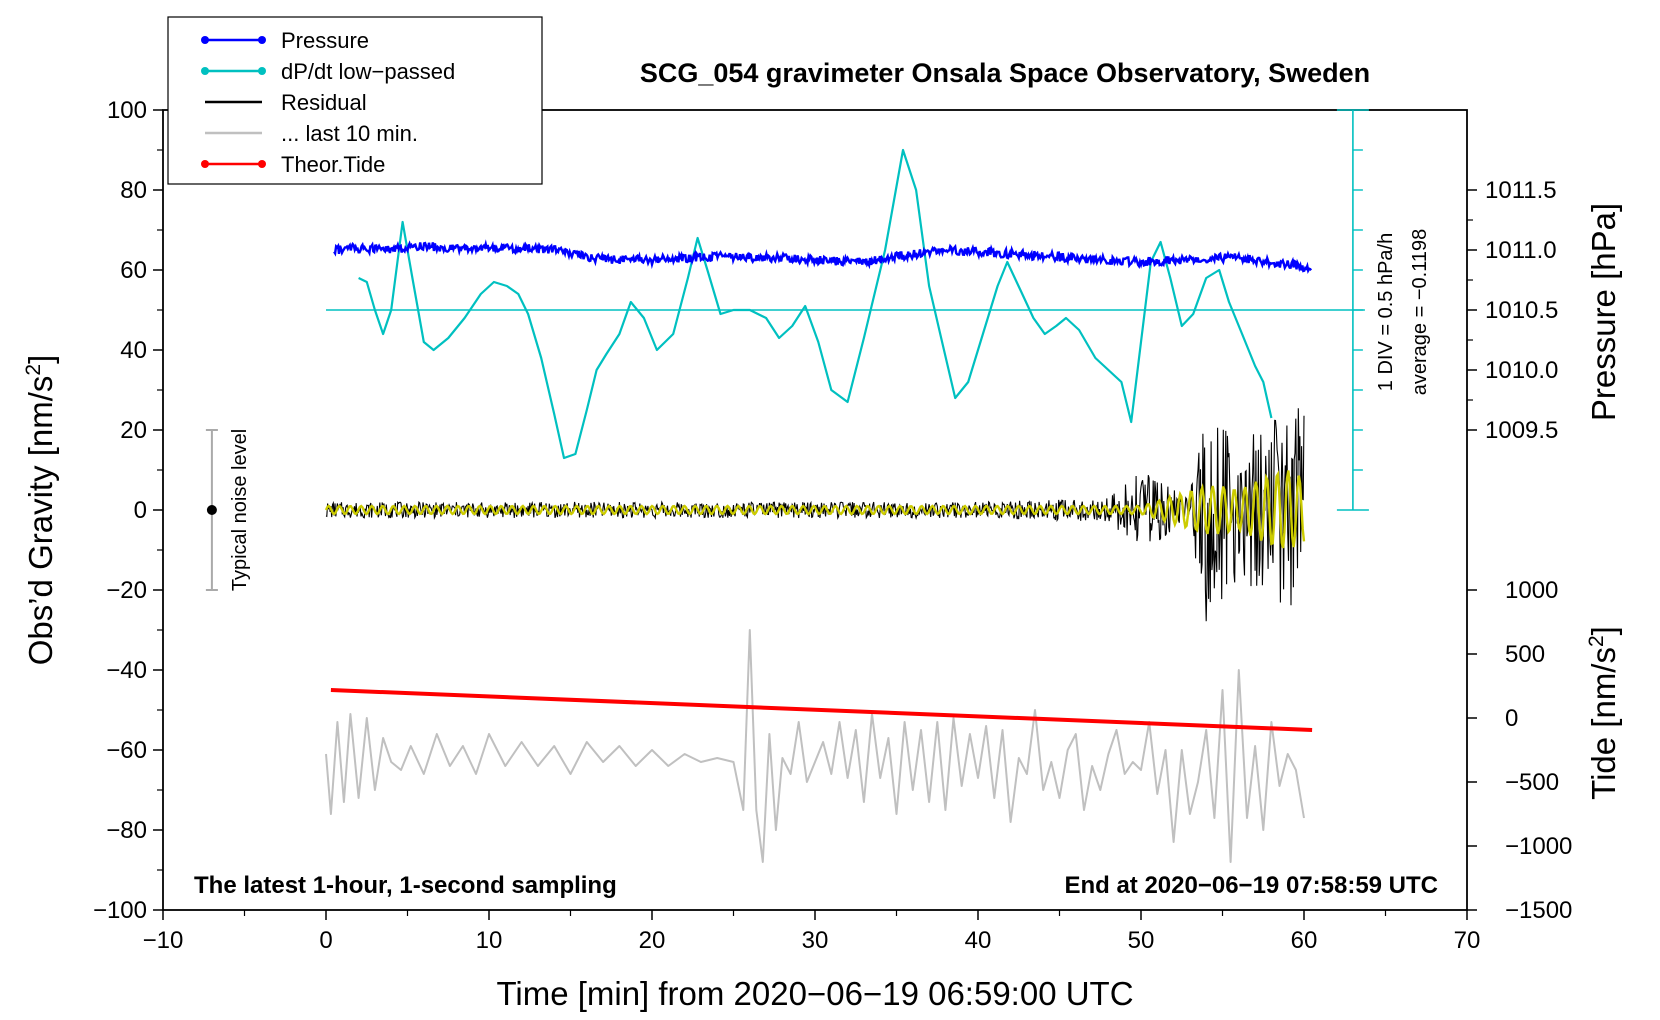 The width and height of the screenshot is (1660, 1020). Describe the element at coordinates (1538, 910) in the screenshot. I see `tide-tick-label: −1500` at that location.